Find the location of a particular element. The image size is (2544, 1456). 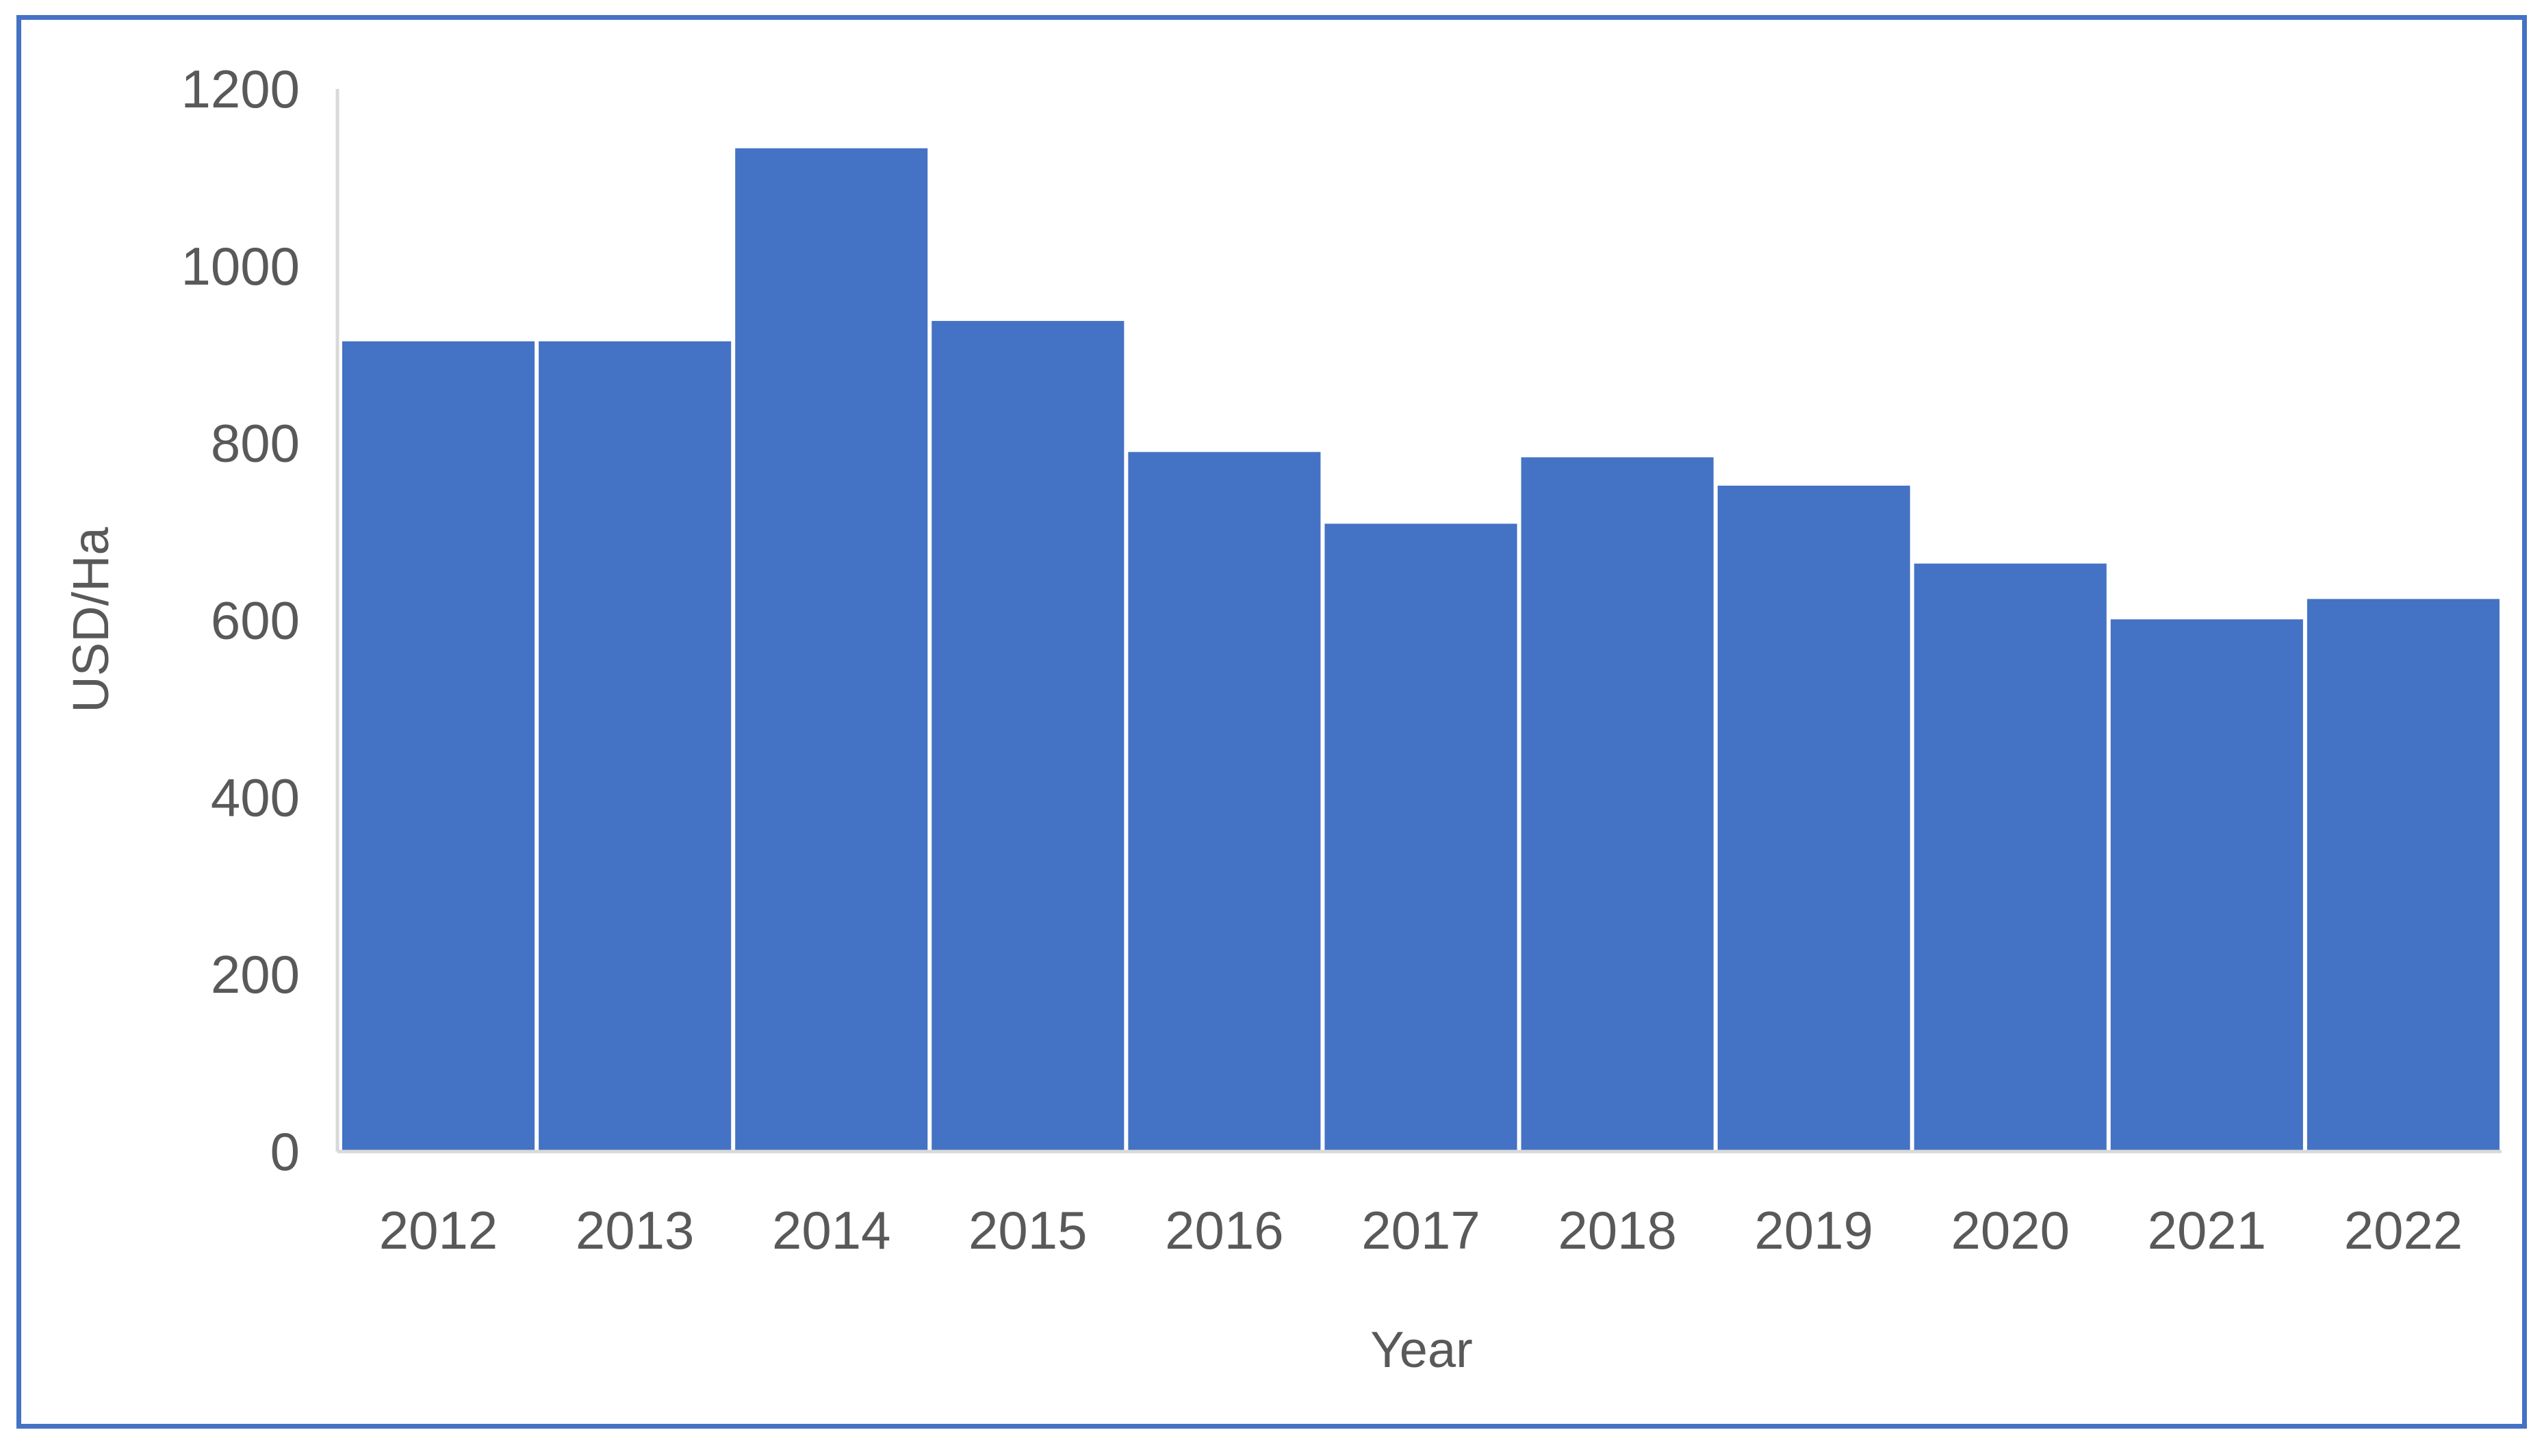

bar-2015 is located at coordinates (1028, 736).